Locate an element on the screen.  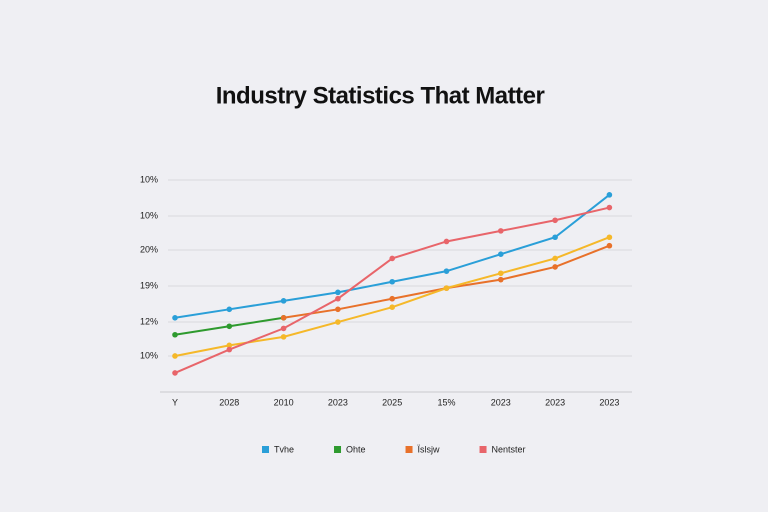
y-tick-label: 12% is located at coordinates (149, 321).